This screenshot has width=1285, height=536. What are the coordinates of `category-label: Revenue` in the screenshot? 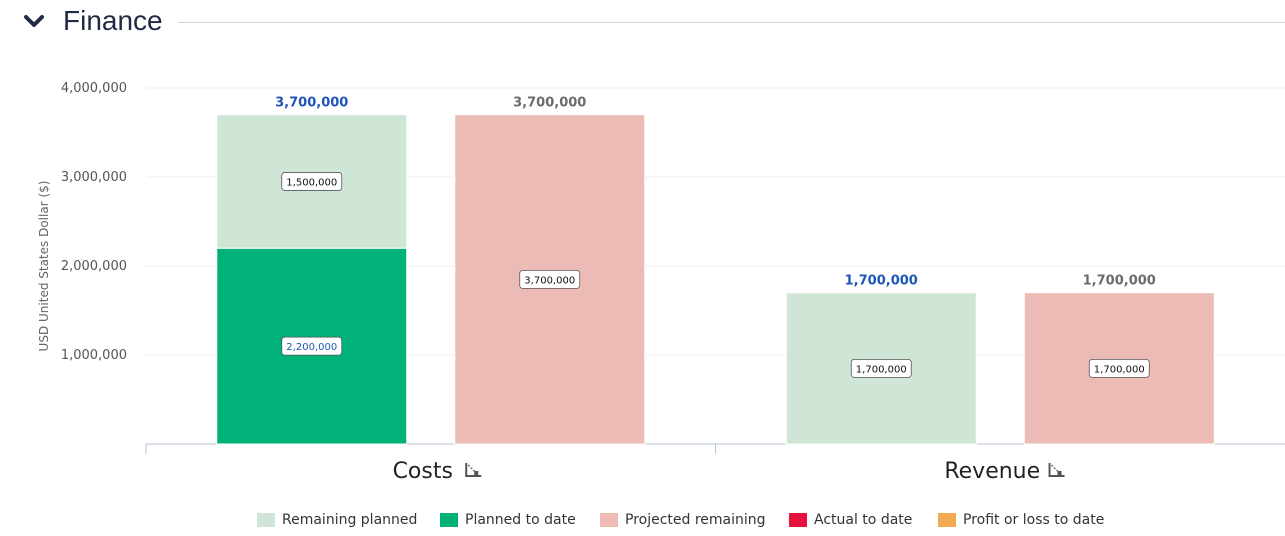 It's located at (992, 471).